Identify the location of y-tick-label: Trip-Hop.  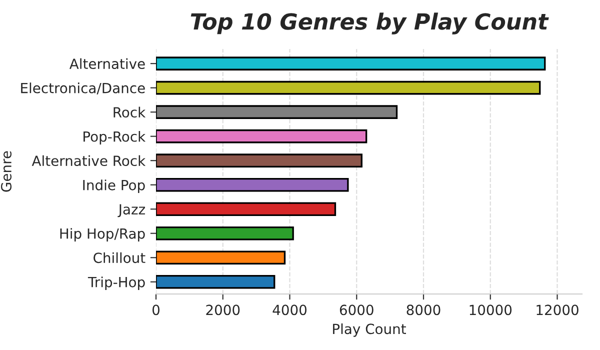
(116, 283).